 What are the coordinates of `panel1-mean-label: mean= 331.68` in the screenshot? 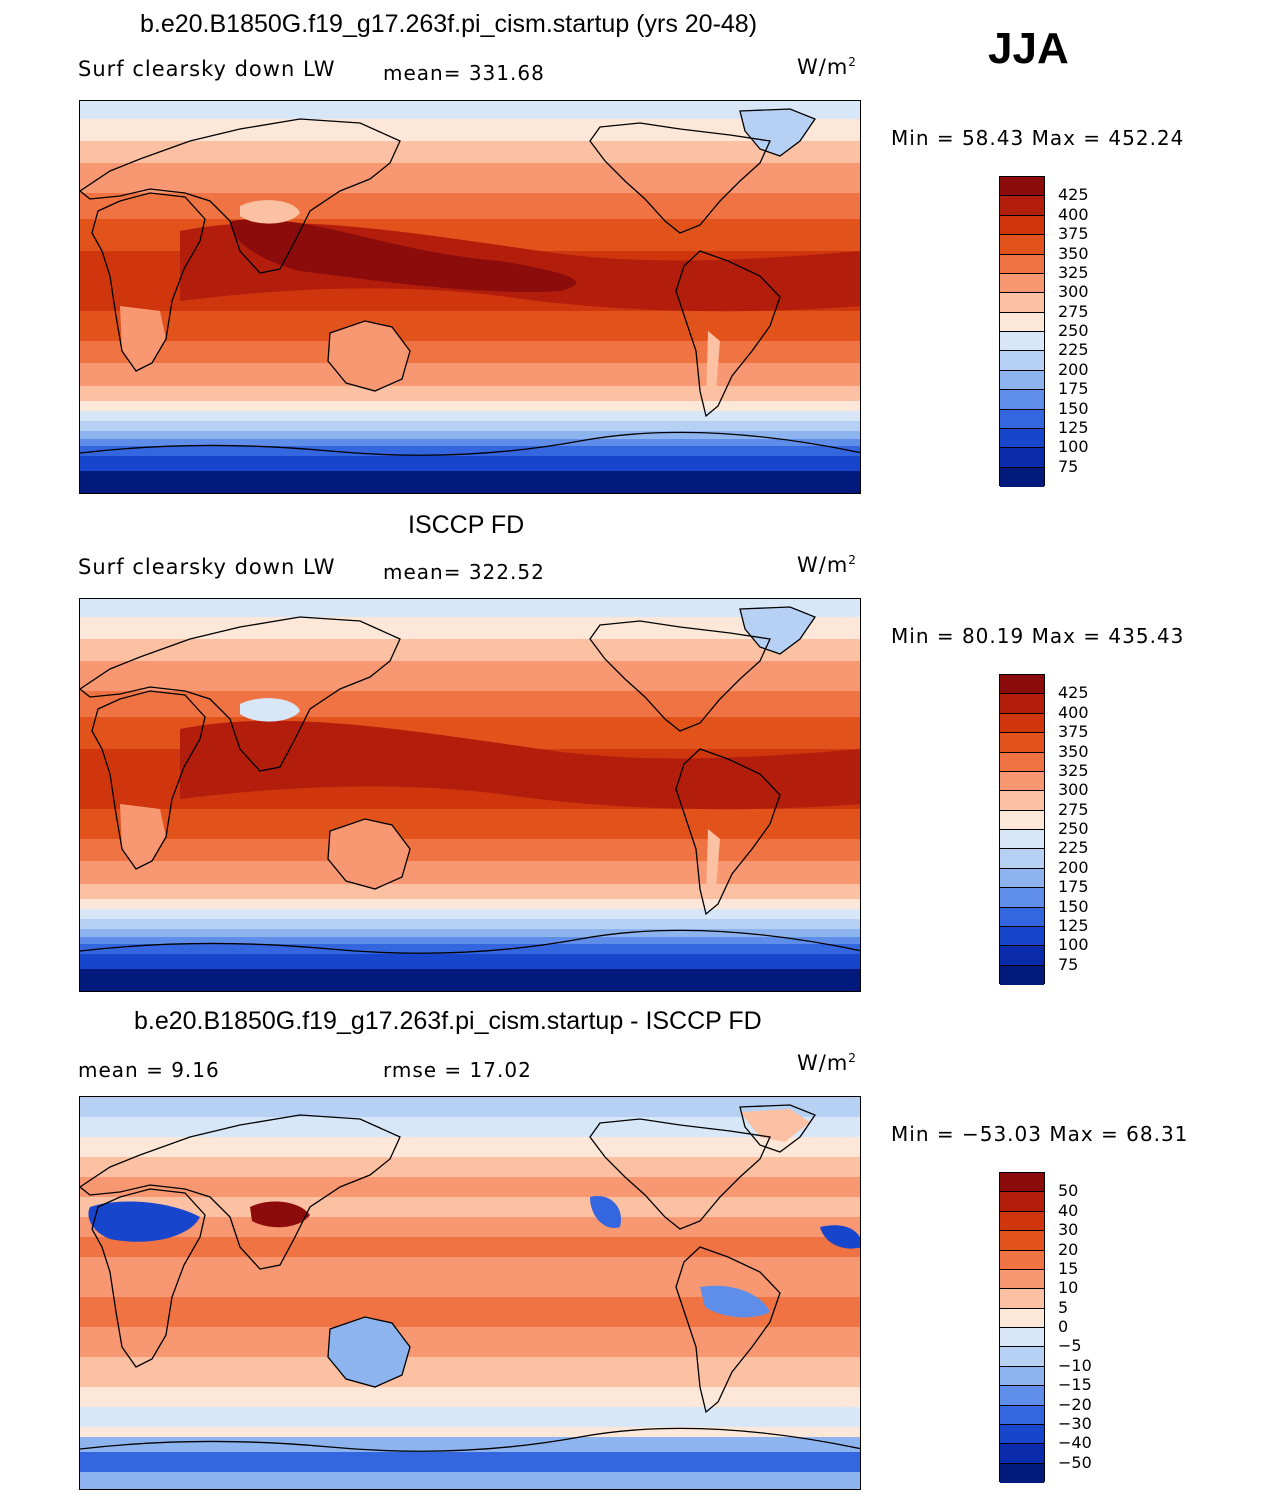 It's located at (464, 73).